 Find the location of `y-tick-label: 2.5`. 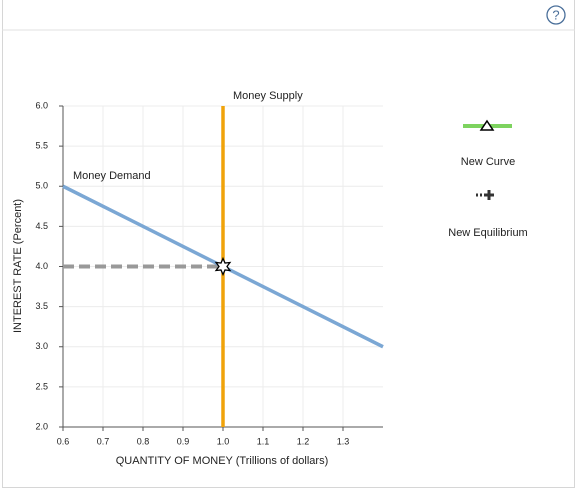

y-tick-label: 2.5 is located at coordinates (41, 386).